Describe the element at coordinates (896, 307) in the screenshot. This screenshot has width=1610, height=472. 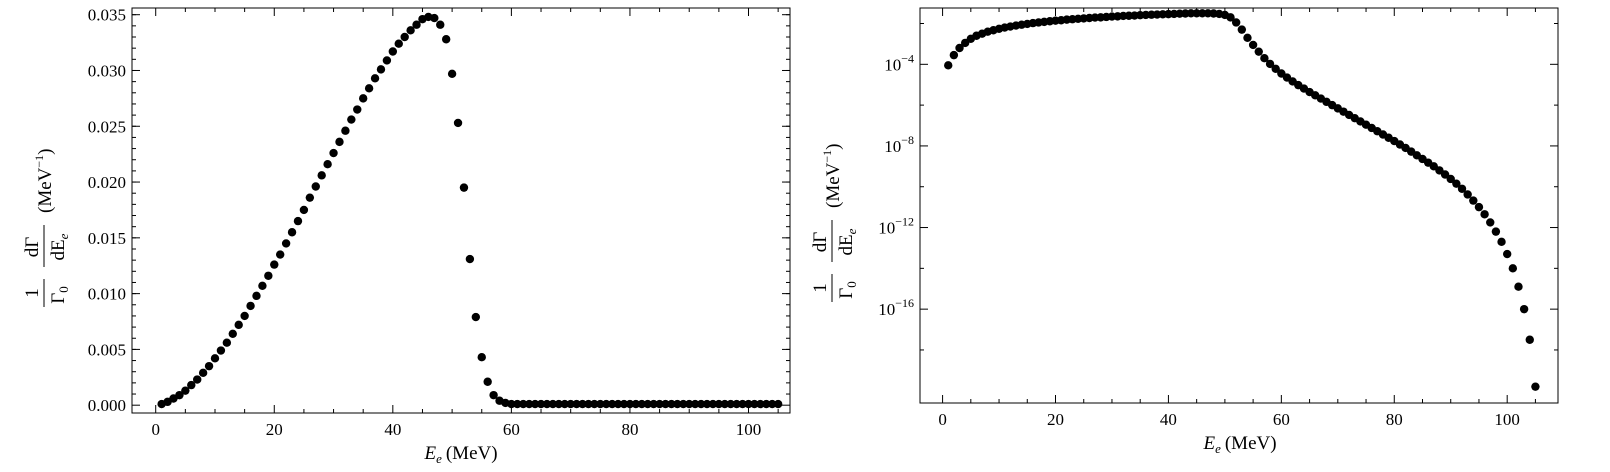
I see `right-y-tick-label: 10−16` at that location.